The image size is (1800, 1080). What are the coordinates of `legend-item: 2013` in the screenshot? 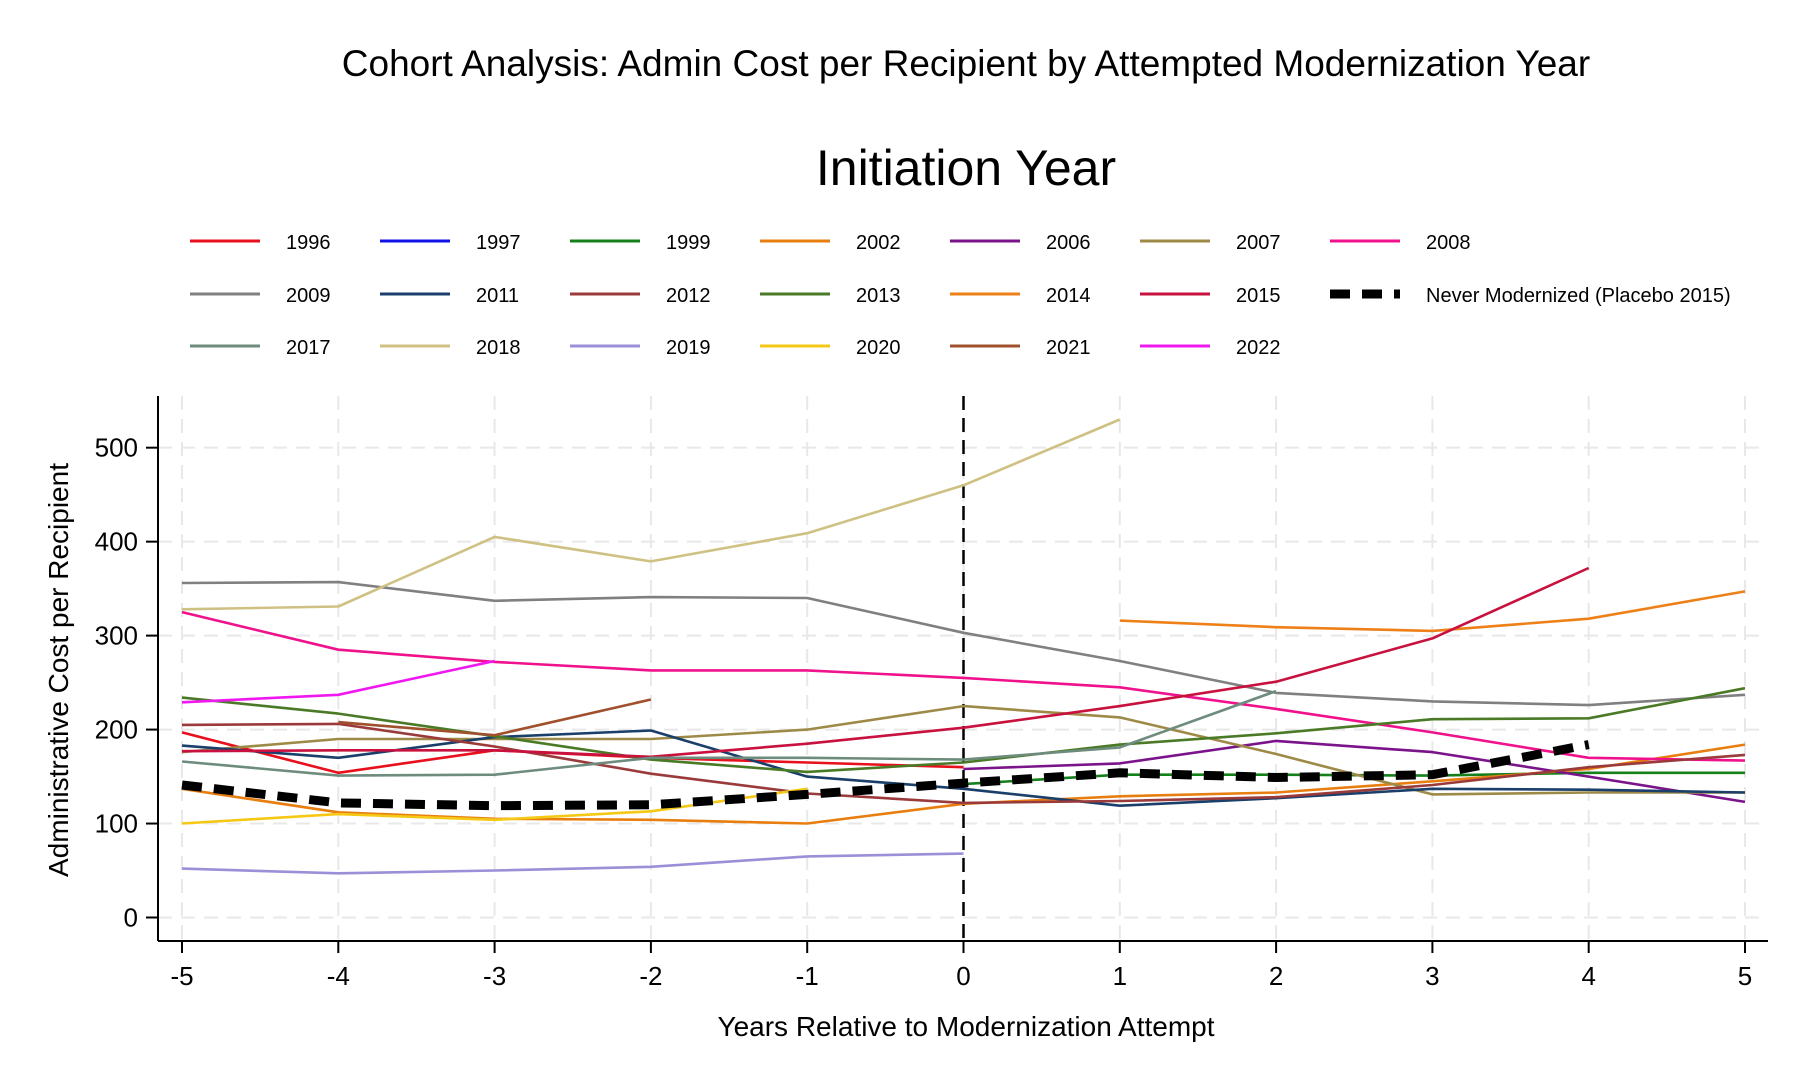 It's located at (830, 296).